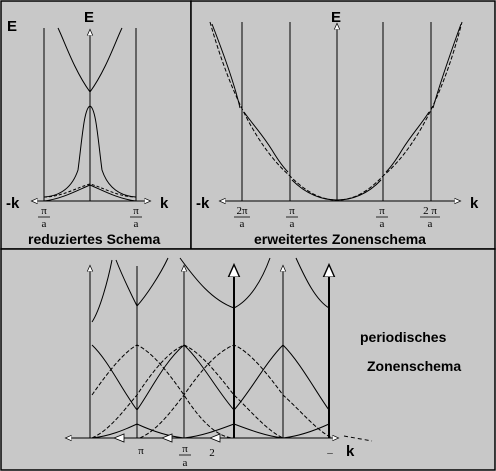  What do you see at coordinates (136, 224) in the screenshot?
I see `reduced-tick-right-den: a` at bounding box center [136, 224].